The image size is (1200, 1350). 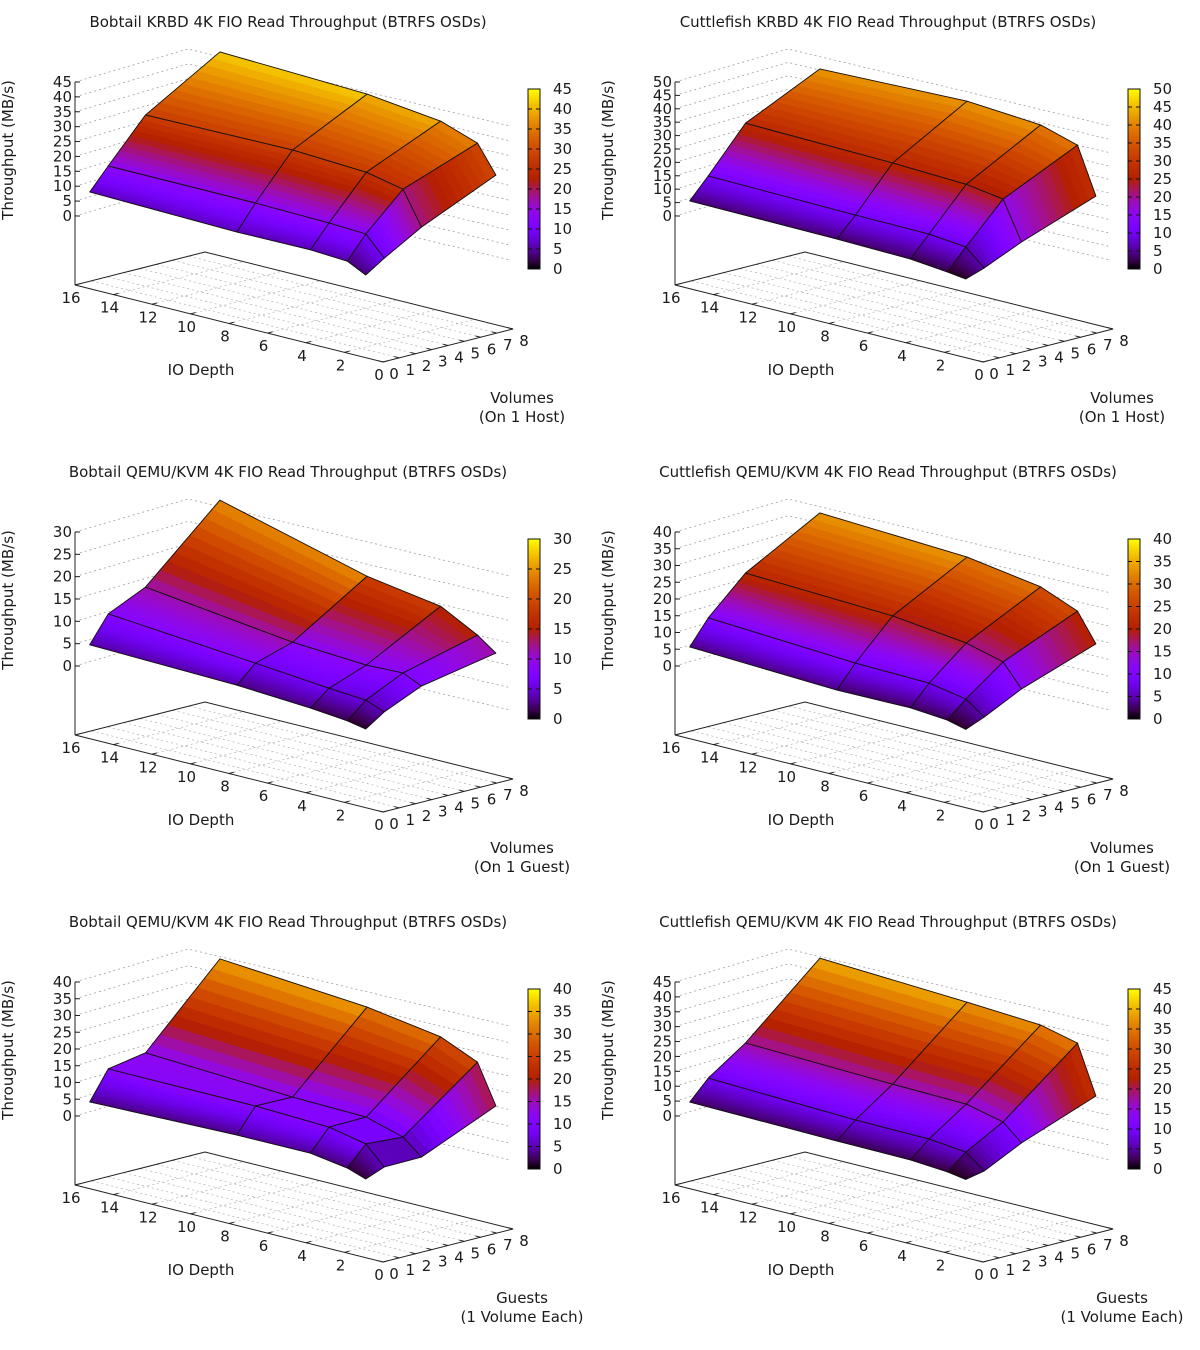 What do you see at coordinates (522, 867) in the screenshot?
I see `y-axis-label: (On 1 Guest)` at bounding box center [522, 867].